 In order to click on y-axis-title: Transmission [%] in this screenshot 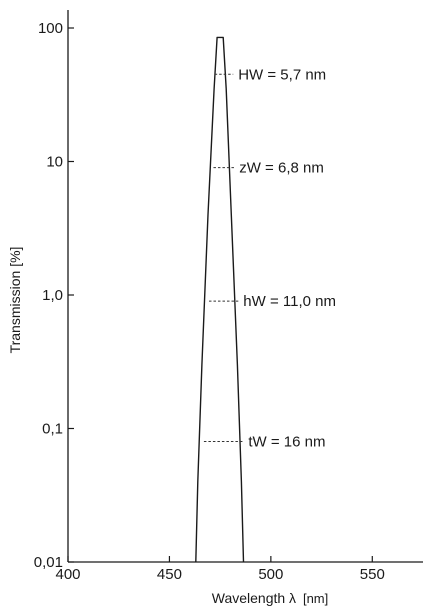, I will do `click(15, 300)`.